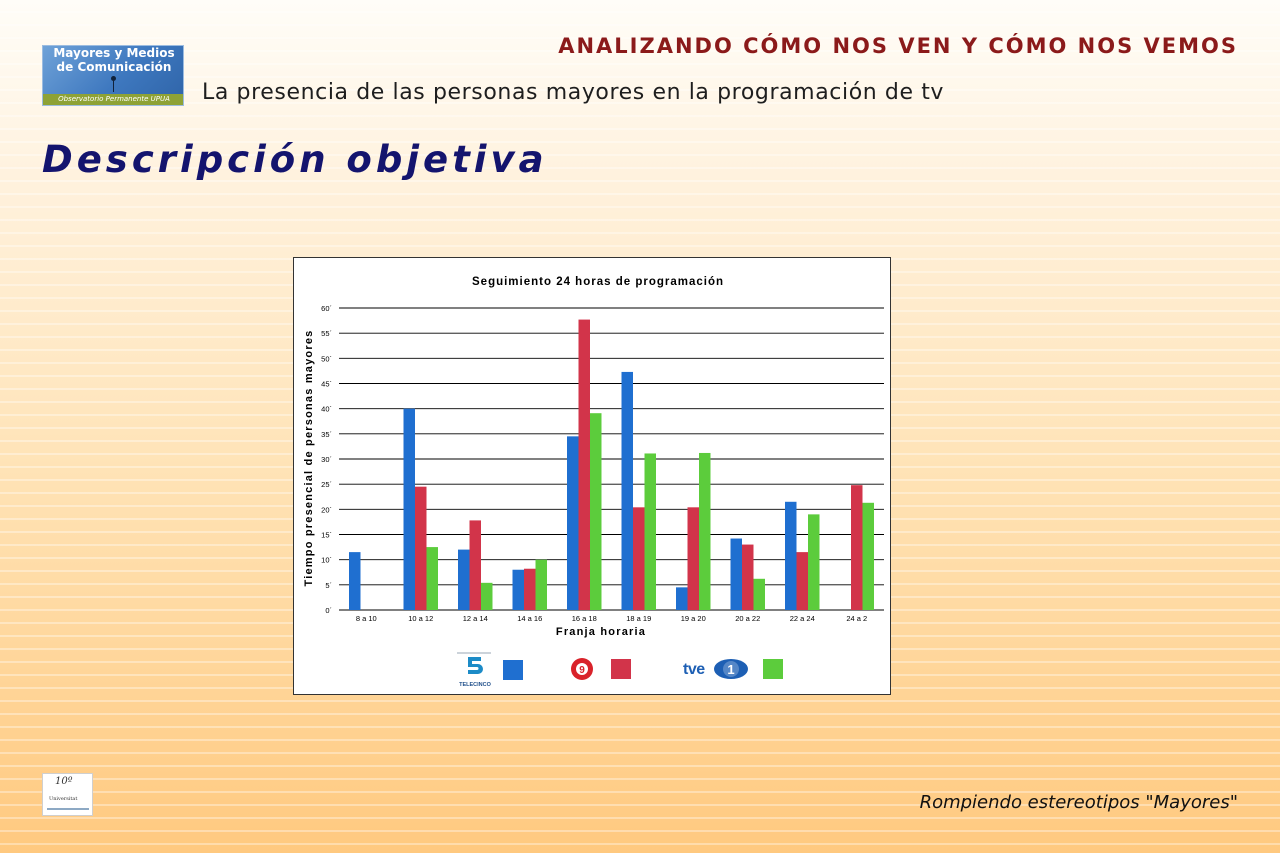  I want to click on y-tick-label: 30´, so click(326, 459).